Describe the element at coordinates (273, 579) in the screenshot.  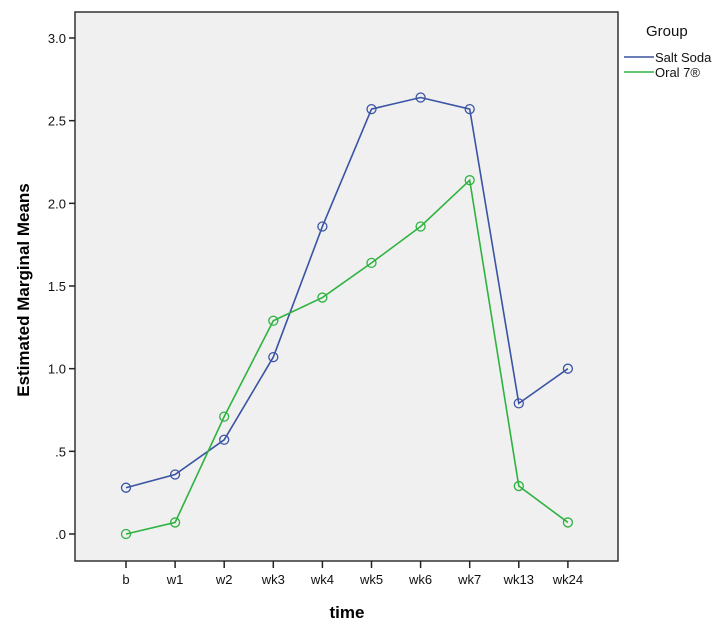
I see `x-tick-label: wk3` at that location.